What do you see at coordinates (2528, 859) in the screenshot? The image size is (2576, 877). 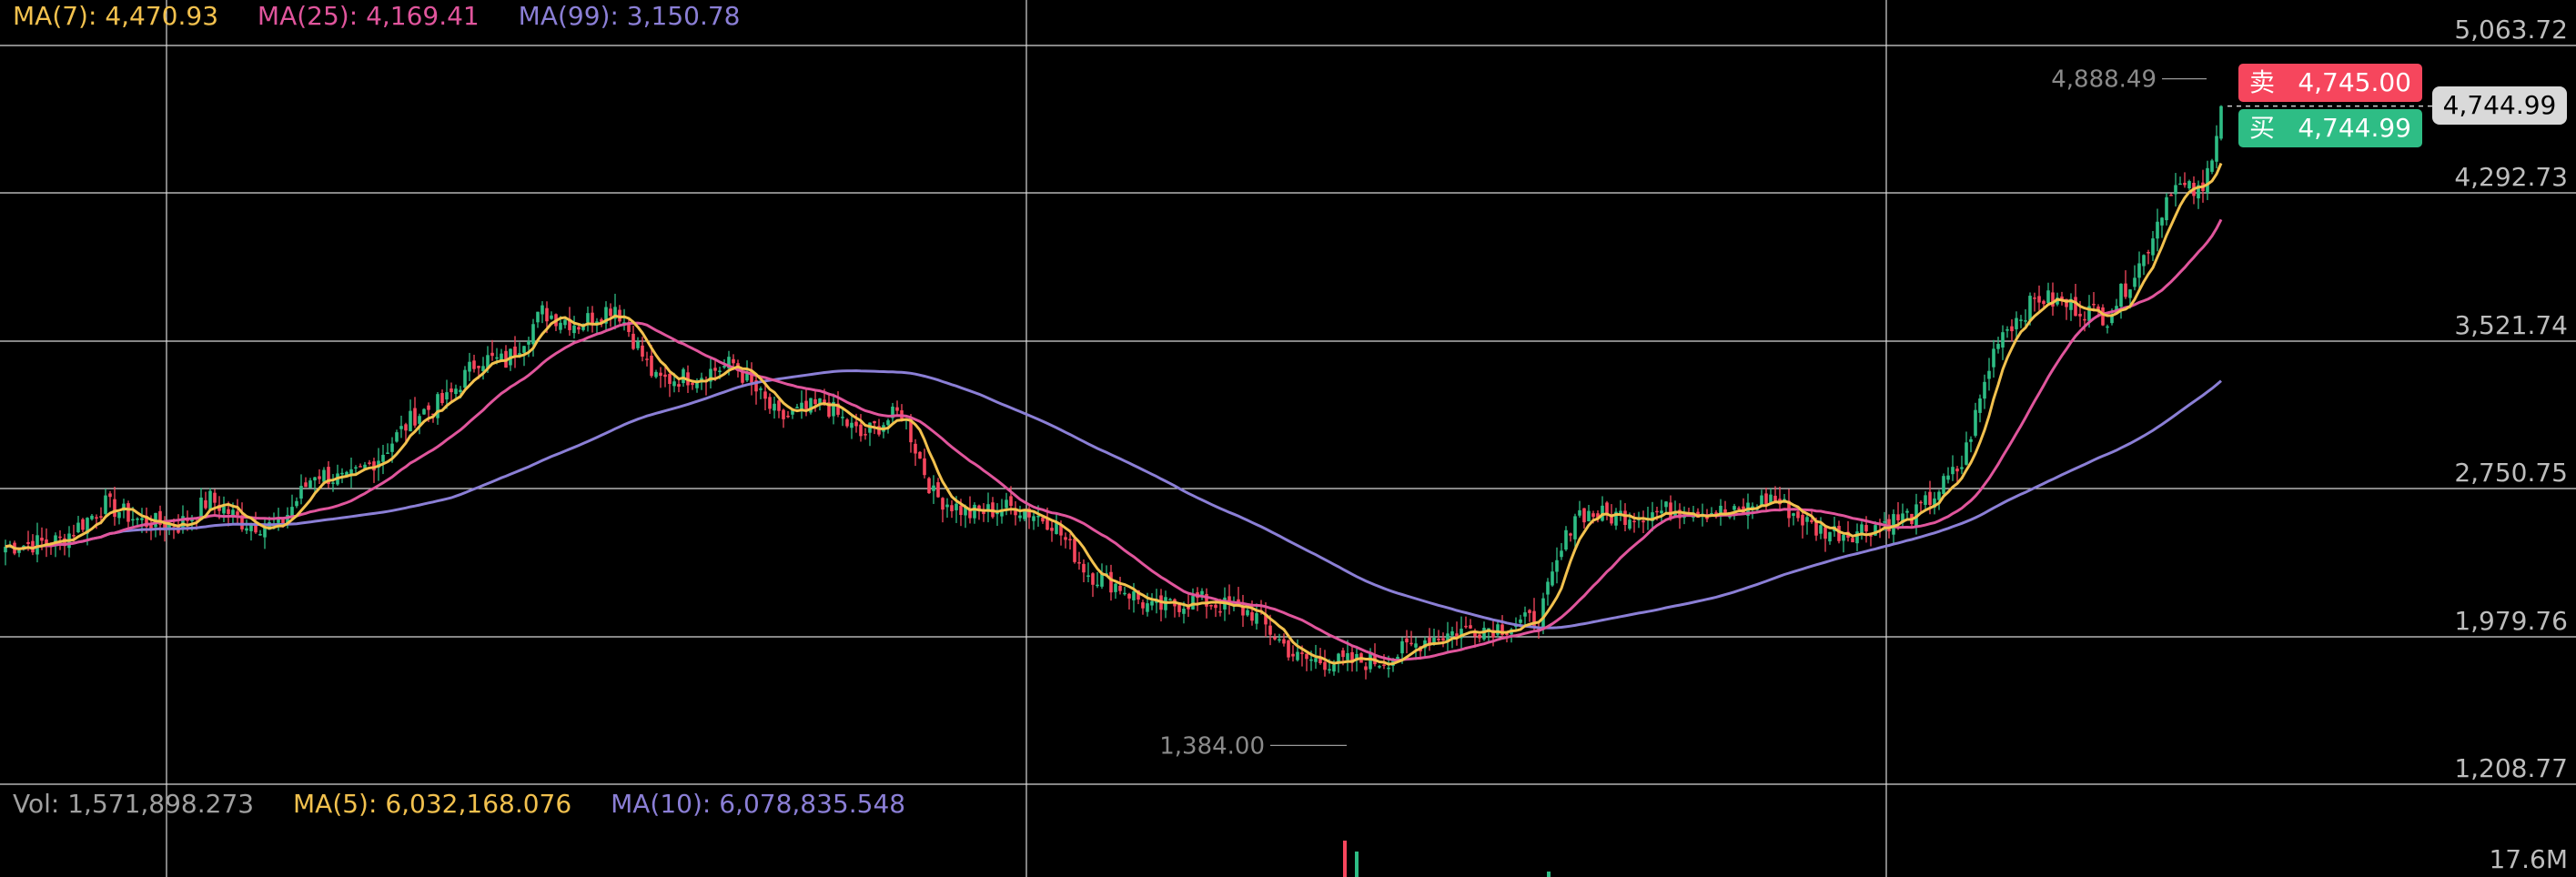 I see `volume-tick: 17.6M` at bounding box center [2528, 859].